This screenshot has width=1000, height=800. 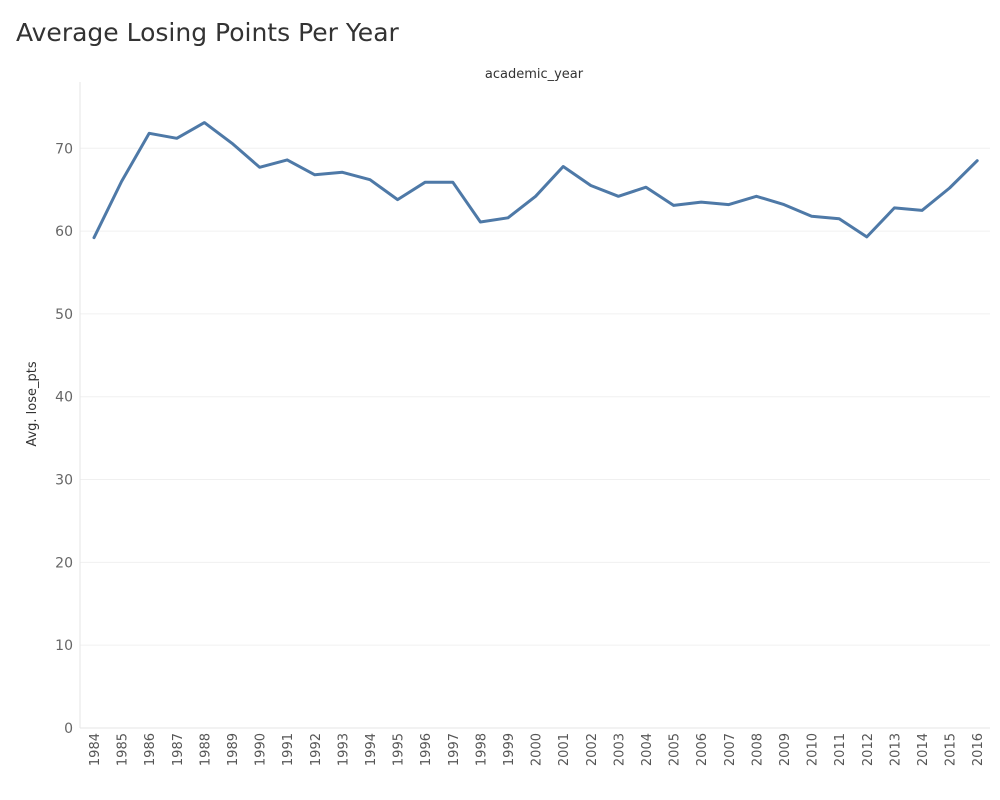 I want to click on y-tick-labels: 0 10 20 30 40 50 60 70, so click(x=64, y=439).